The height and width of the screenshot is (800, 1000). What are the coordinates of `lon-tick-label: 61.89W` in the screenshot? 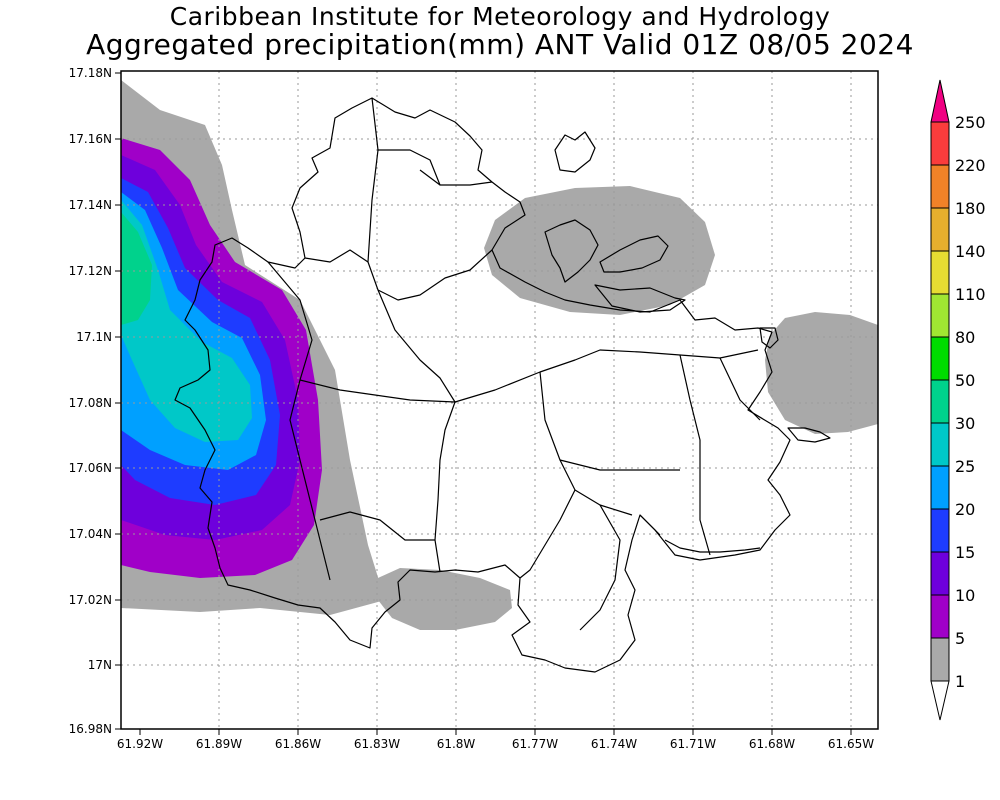 It's located at (219, 744).